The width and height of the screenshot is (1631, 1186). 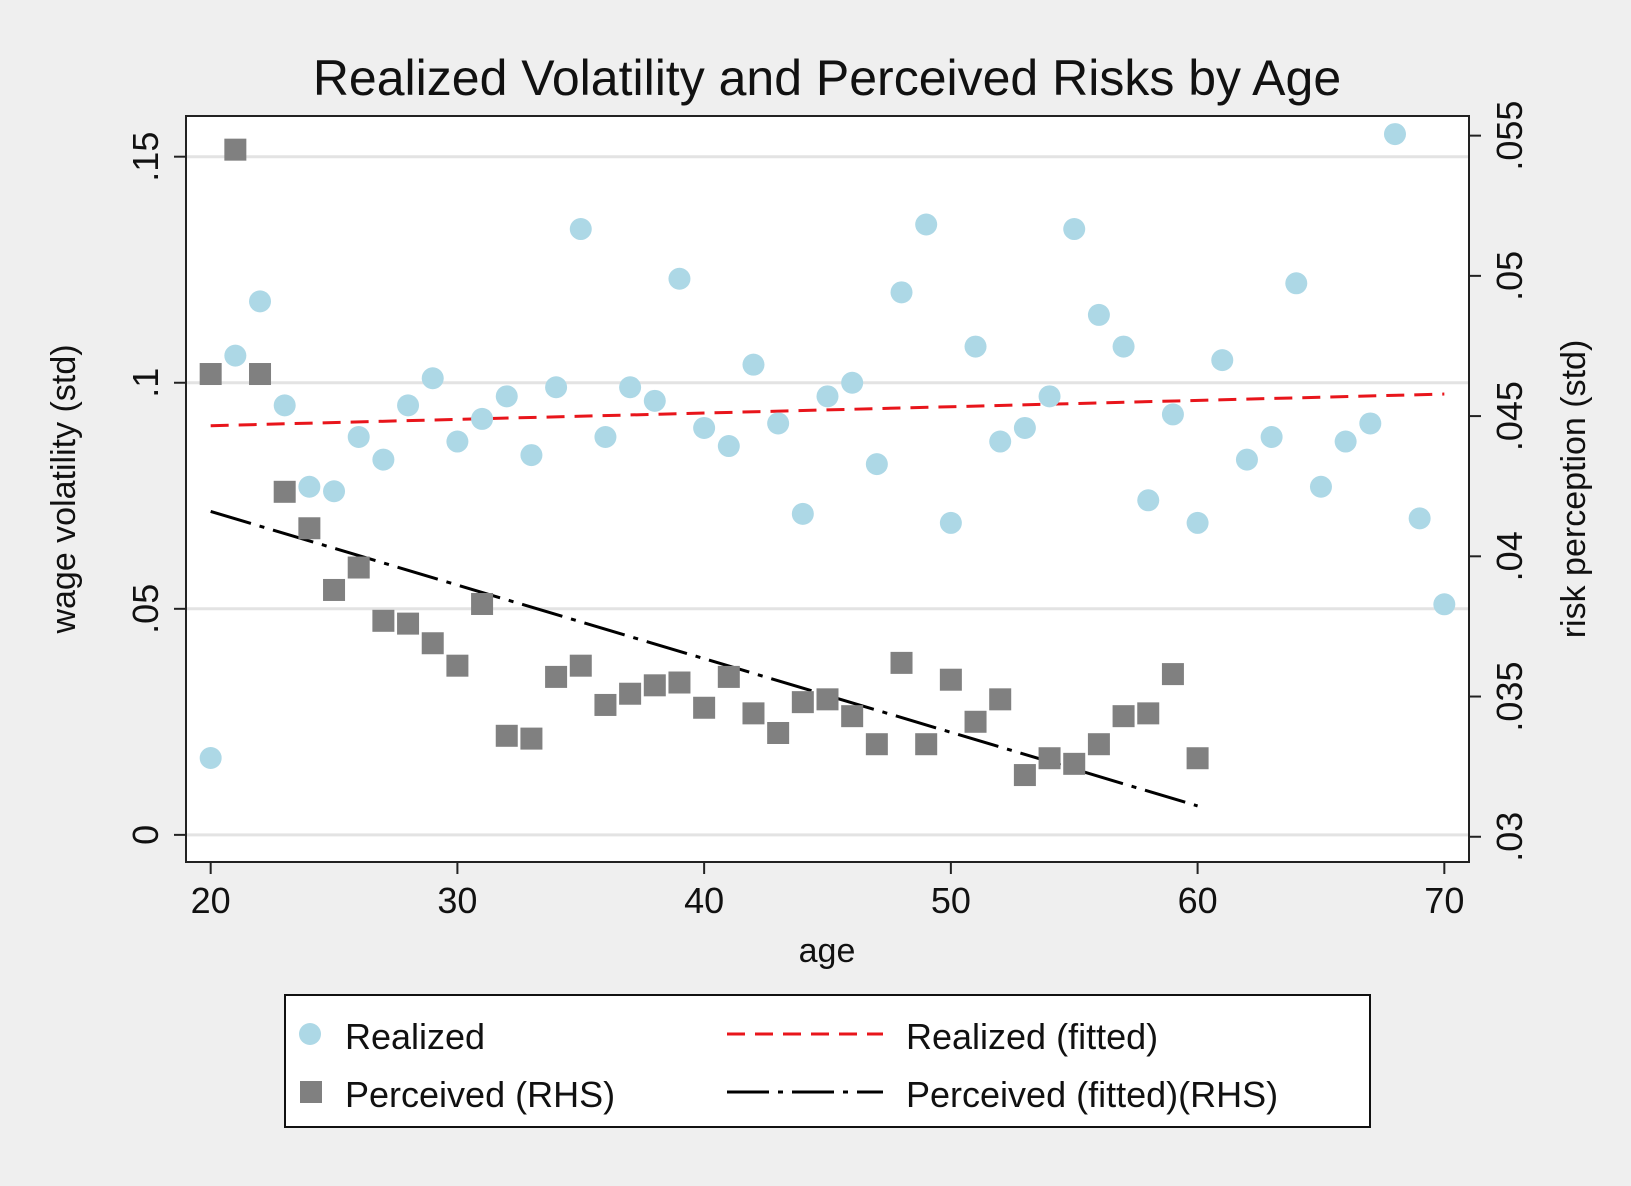 What do you see at coordinates (310, 1034) in the screenshot?
I see `legend-realized-marker` at bounding box center [310, 1034].